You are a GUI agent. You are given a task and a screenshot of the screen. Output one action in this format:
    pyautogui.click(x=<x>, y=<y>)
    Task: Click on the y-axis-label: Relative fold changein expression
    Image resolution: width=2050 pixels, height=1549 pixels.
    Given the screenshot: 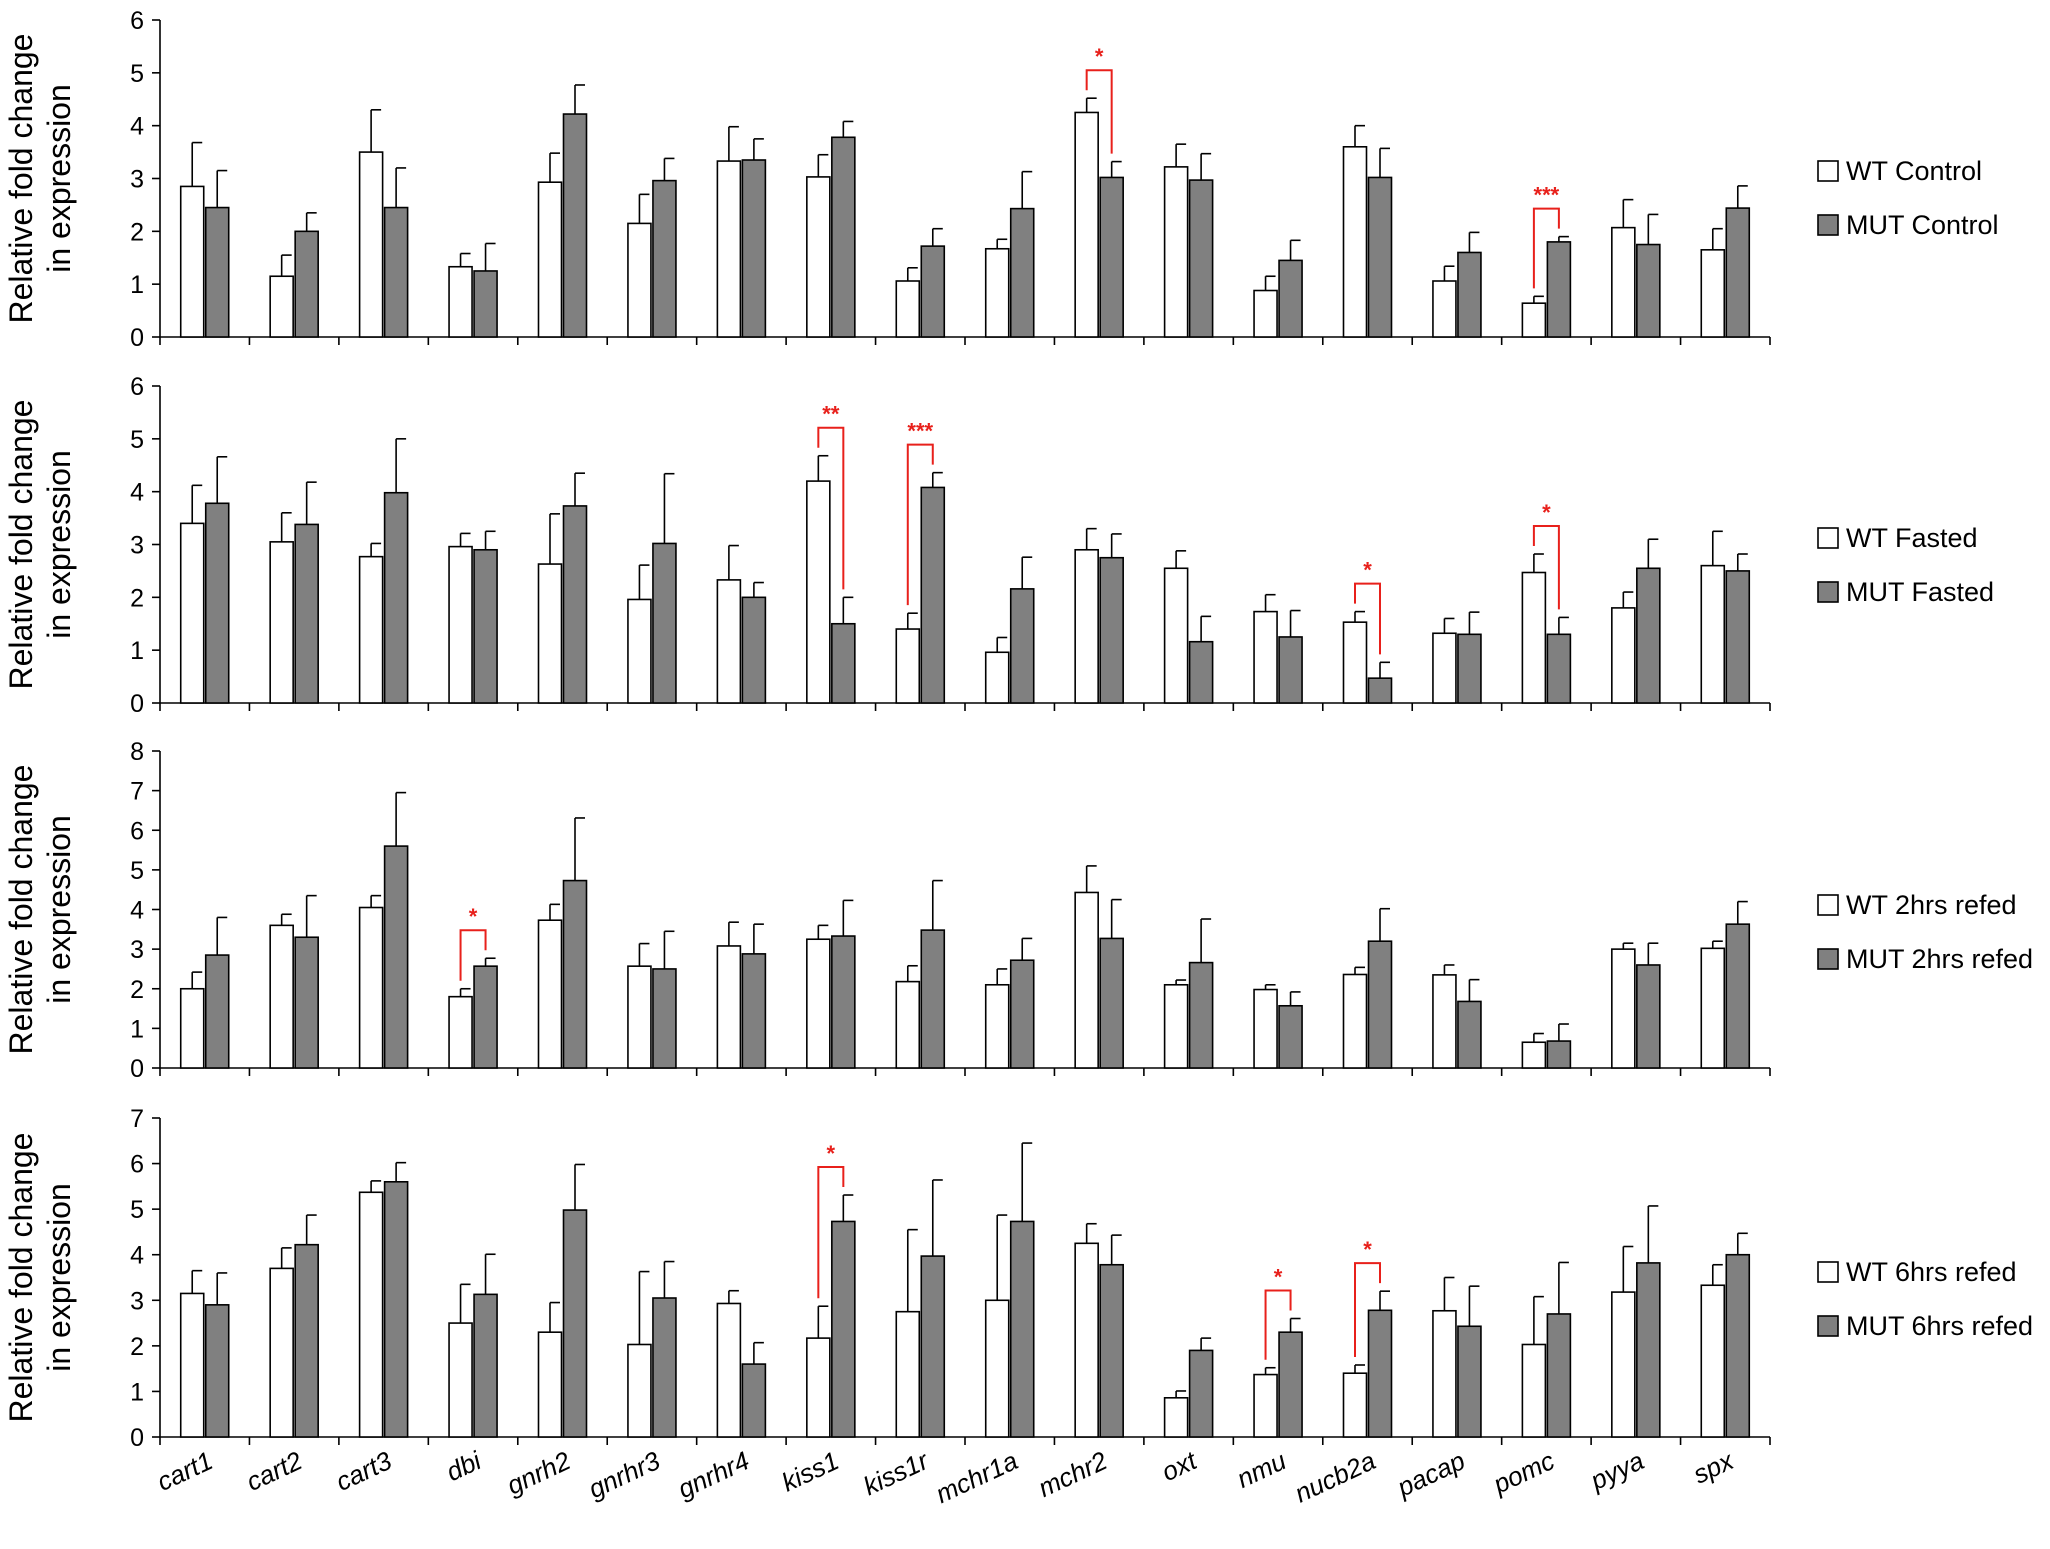 What is the action you would take?
    pyautogui.click(x=40, y=1278)
    